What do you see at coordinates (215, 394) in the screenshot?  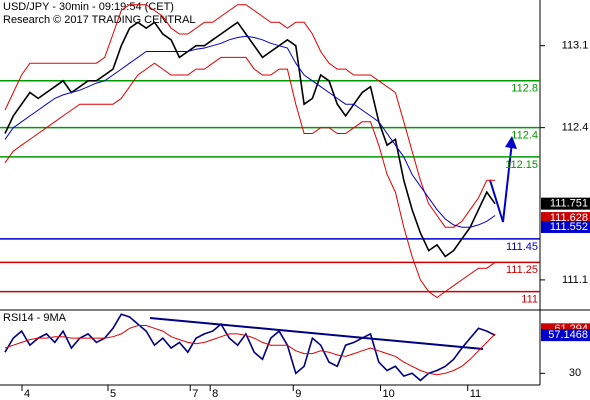 I see `x-tick-label: 8` at bounding box center [215, 394].